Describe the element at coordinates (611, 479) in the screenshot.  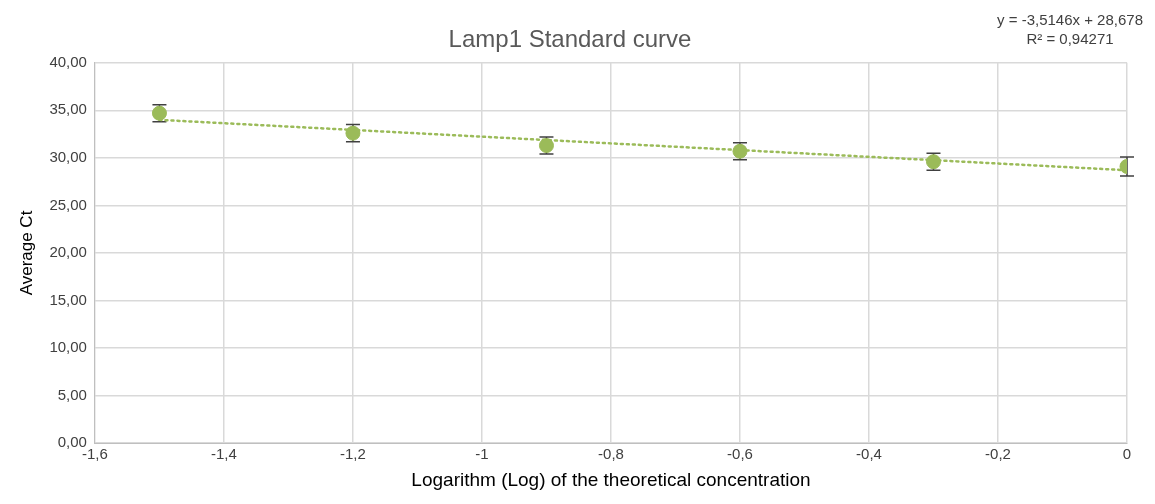
I see `x-axis-title: Logarithm (Log) of the theoretical concentration` at that location.